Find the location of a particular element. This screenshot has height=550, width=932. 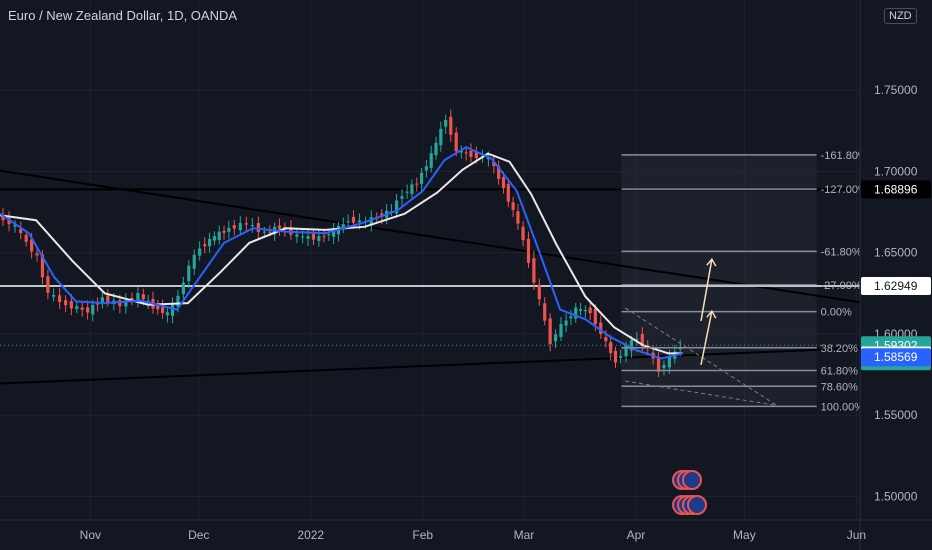

fib-level-label: 0.00% is located at coordinates (836, 313).